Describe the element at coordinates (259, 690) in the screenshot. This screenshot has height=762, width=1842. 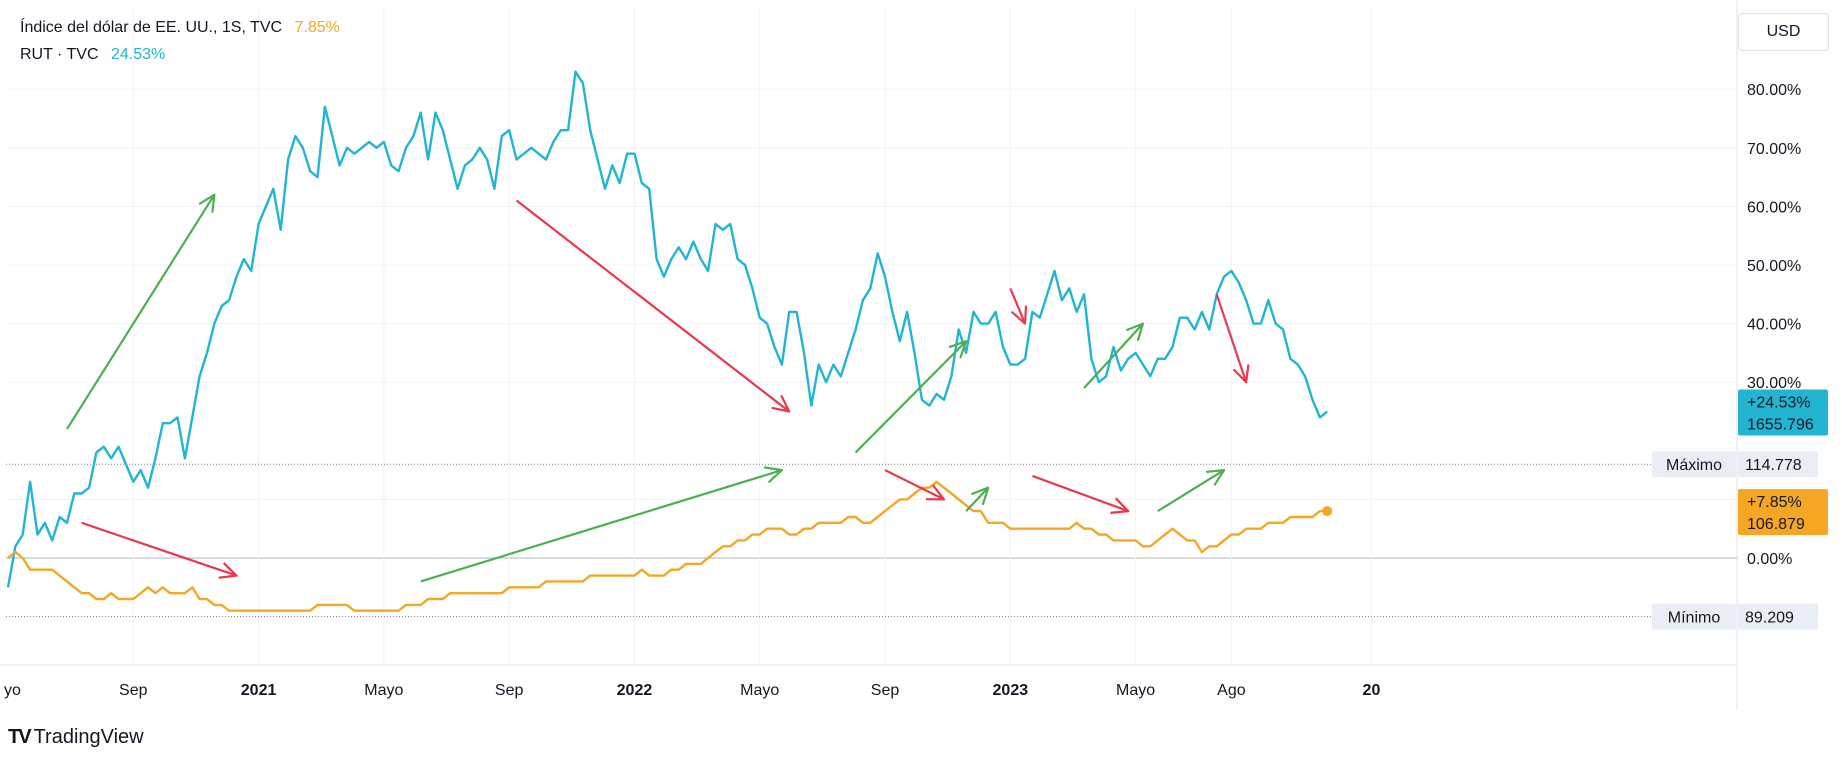
I see `x-tick-label: 2021` at that location.